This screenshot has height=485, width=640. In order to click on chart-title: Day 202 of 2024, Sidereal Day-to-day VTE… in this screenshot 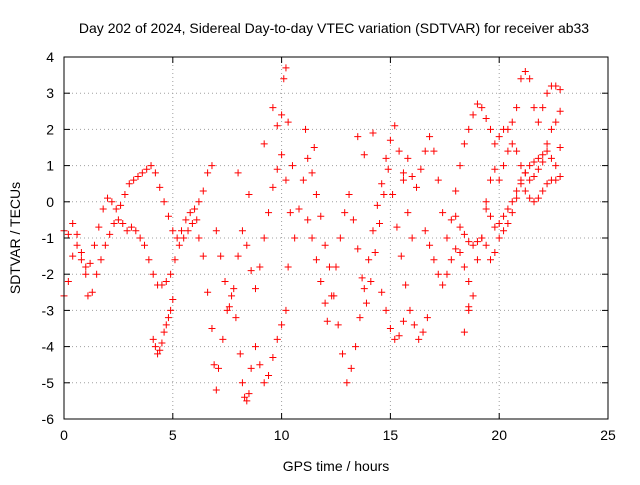, I will do `click(334, 28)`.